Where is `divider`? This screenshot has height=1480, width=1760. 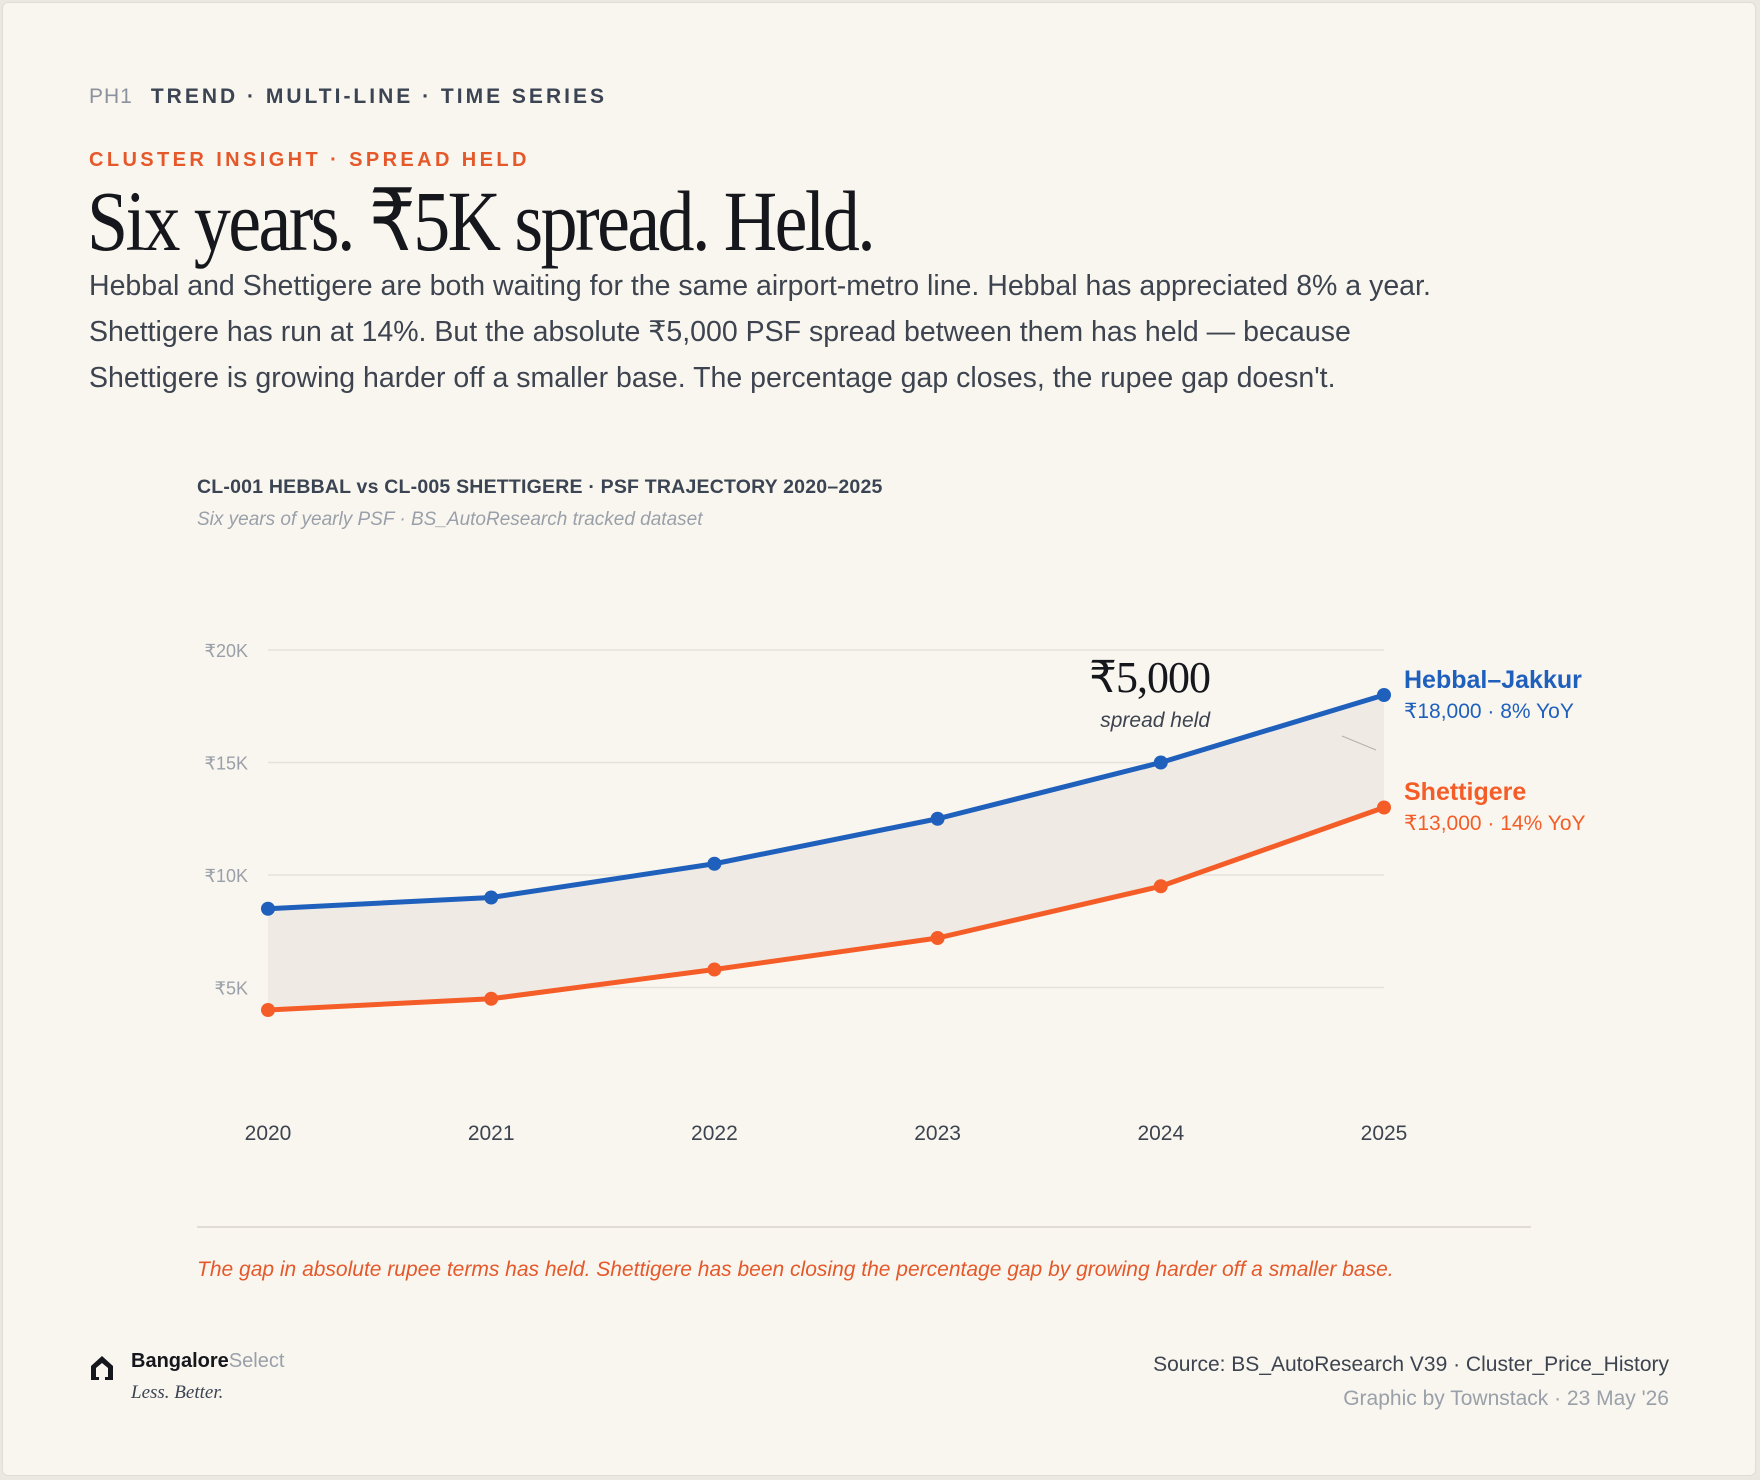 divider is located at coordinates (864, 1227).